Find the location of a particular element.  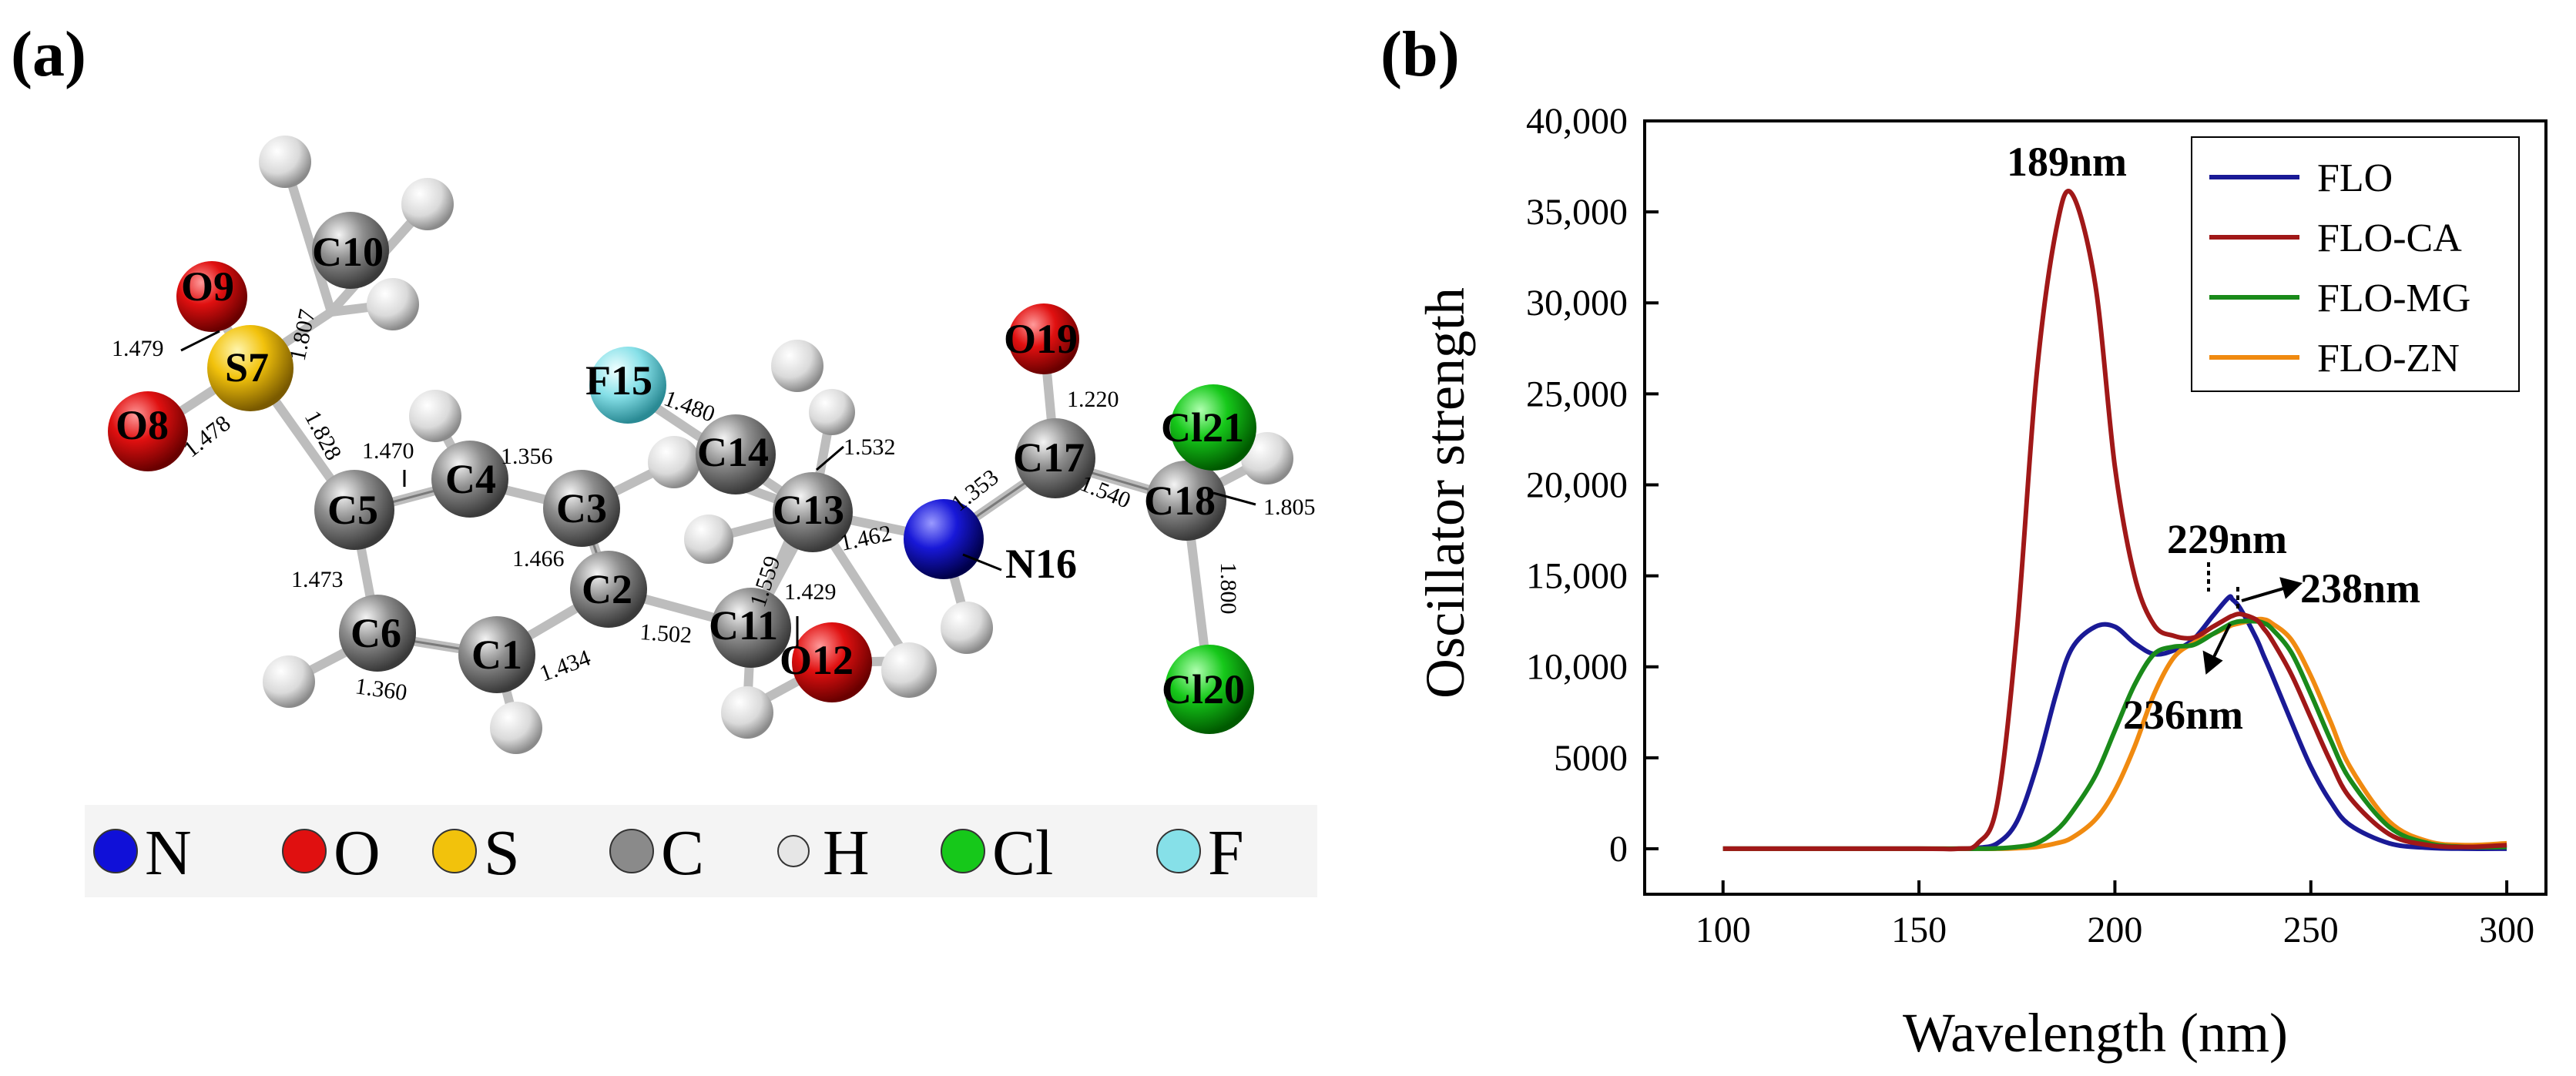

atom-label-c5: C5 is located at coordinates (352, 510).